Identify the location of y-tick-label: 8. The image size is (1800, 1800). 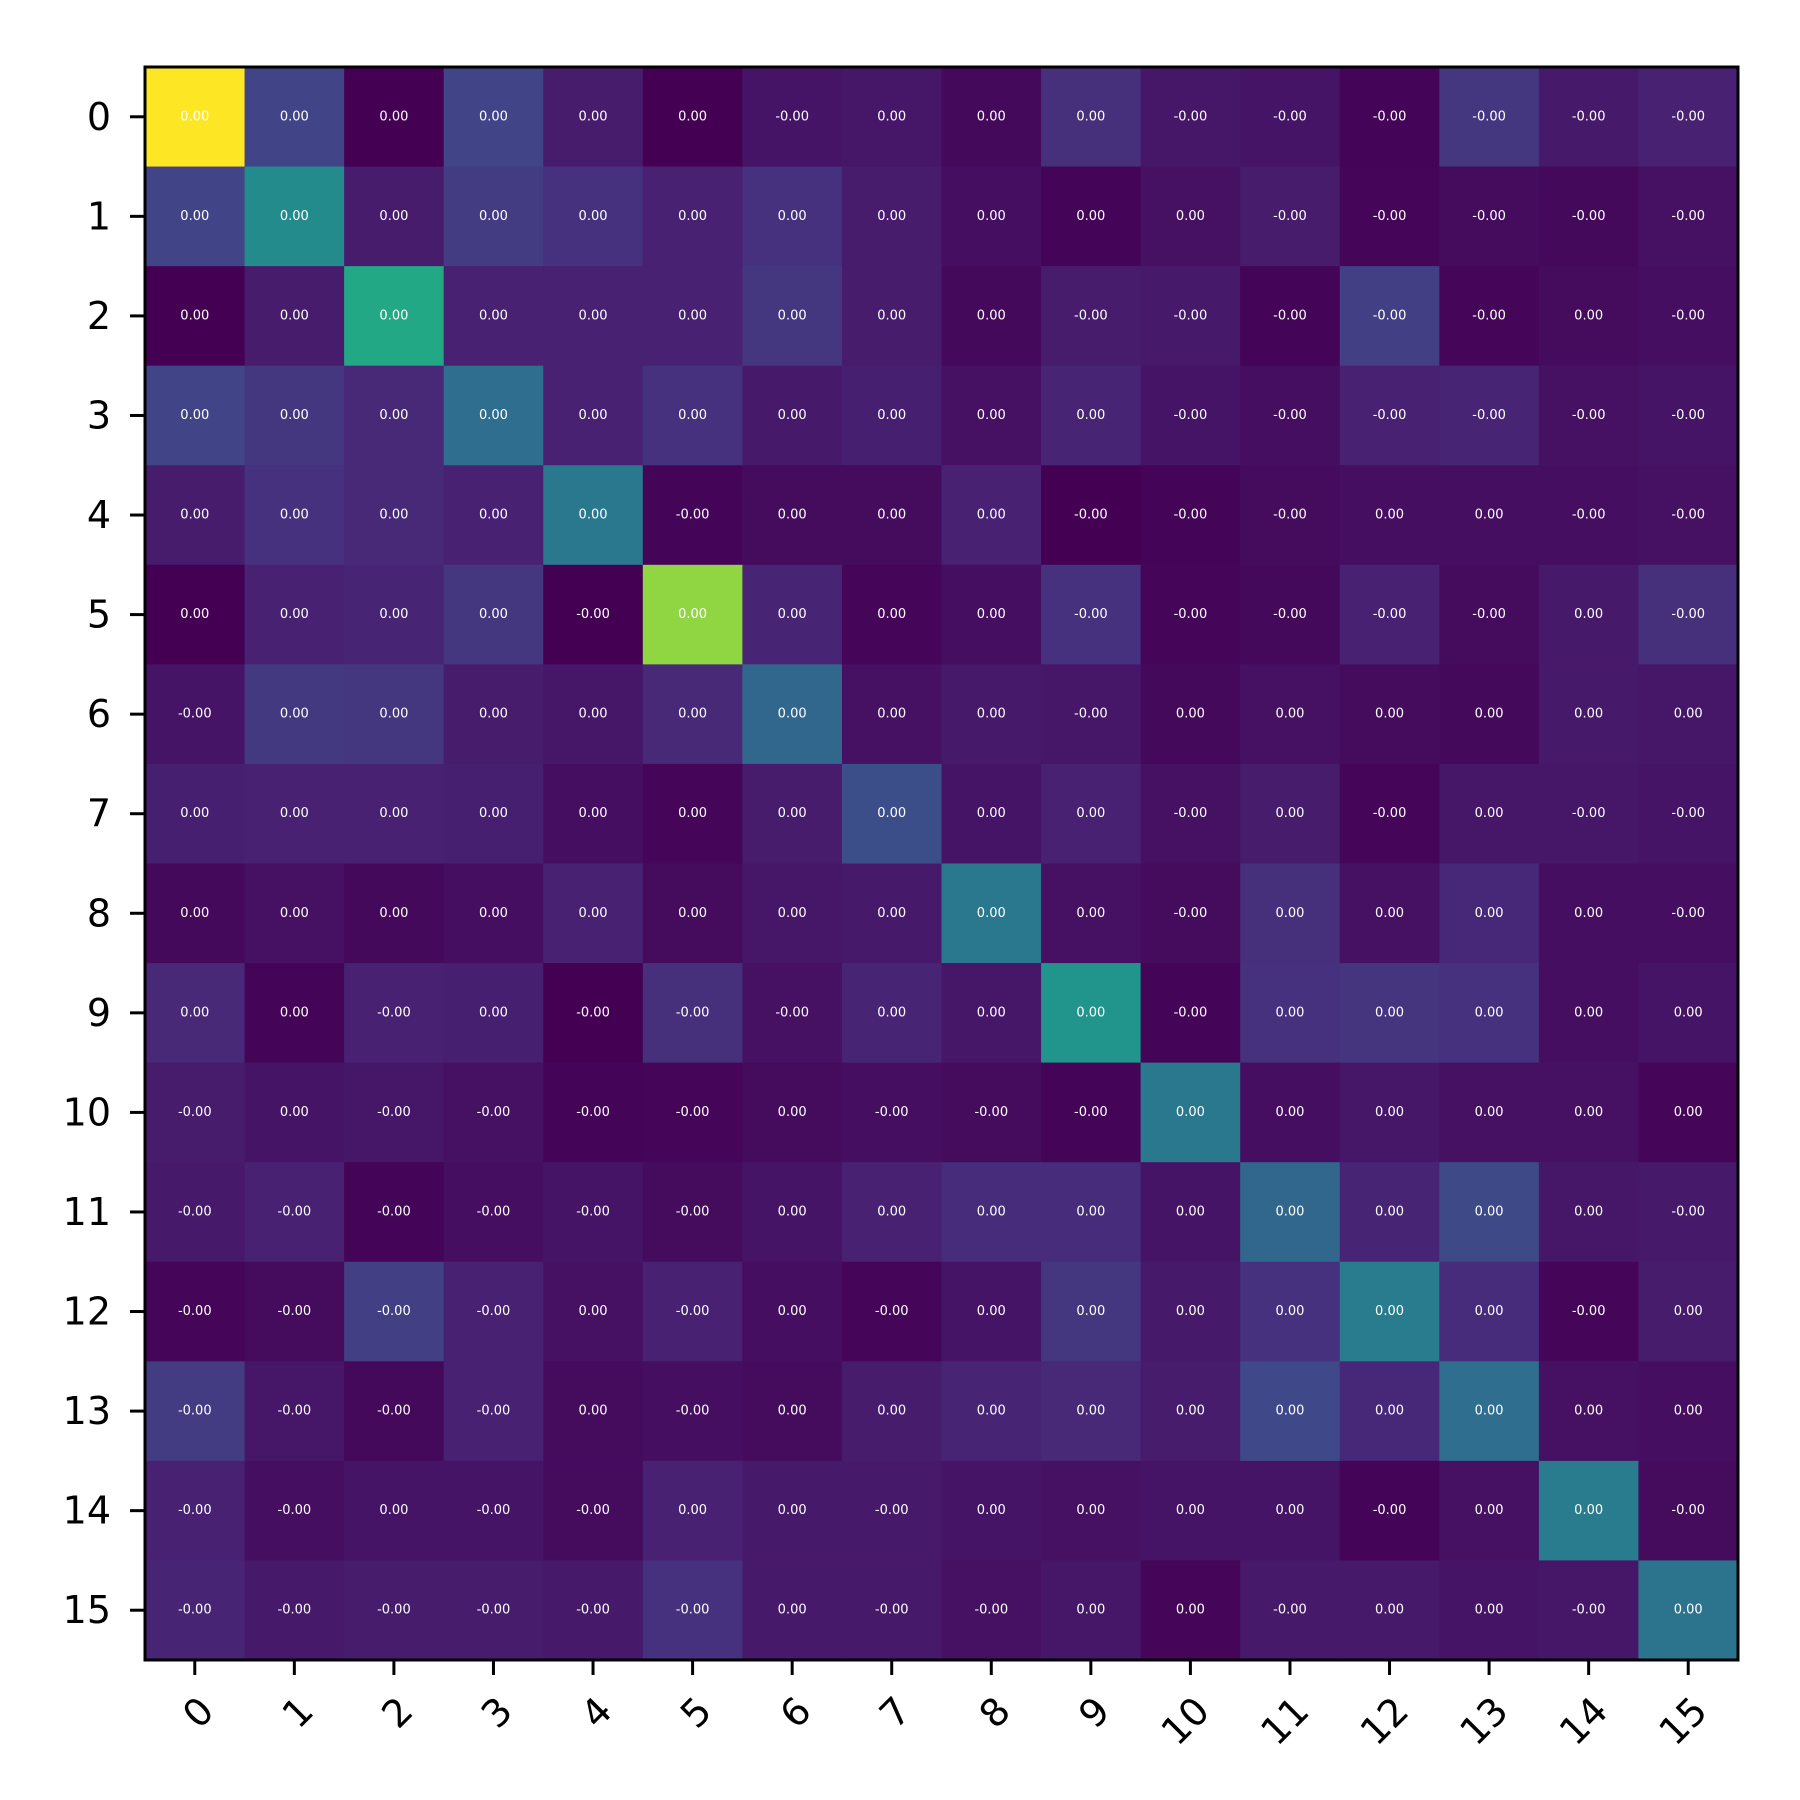
(99, 913).